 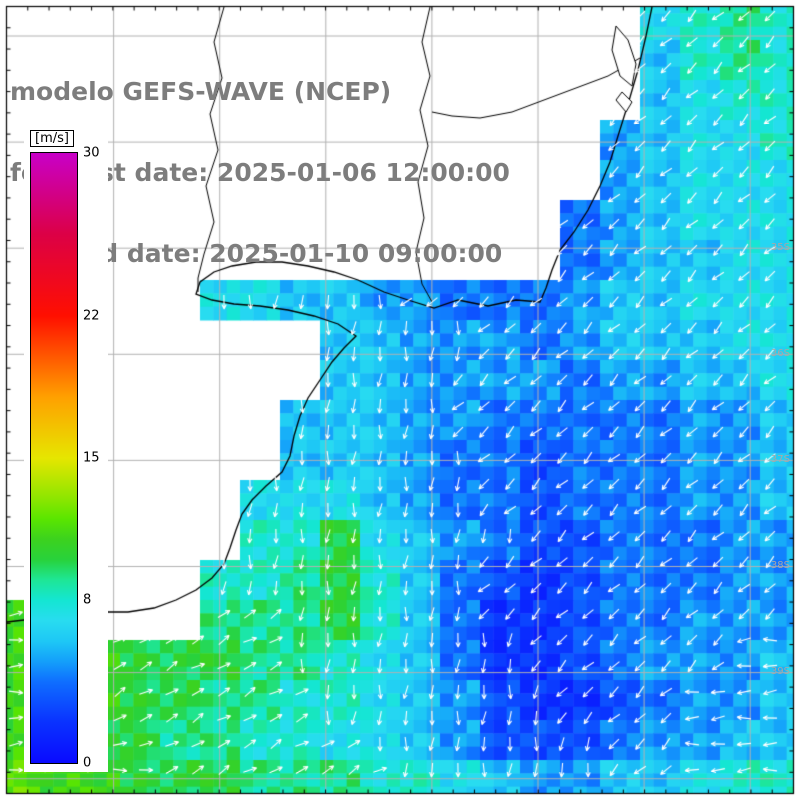 What do you see at coordinates (780, 247) in the screenshot?
I see `latitude-label: 35S` at bounding box center [780, 247].